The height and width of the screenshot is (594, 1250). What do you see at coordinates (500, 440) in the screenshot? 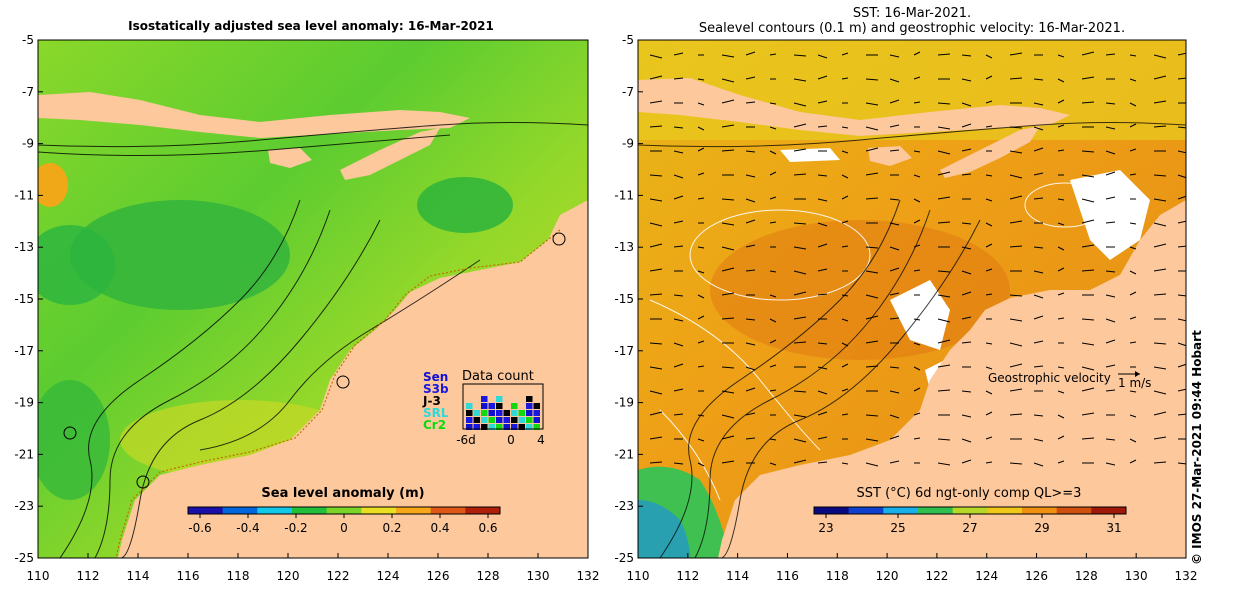
I see `data-count-x-ticks: -6d 0 4` at bounding box center [500, 440].